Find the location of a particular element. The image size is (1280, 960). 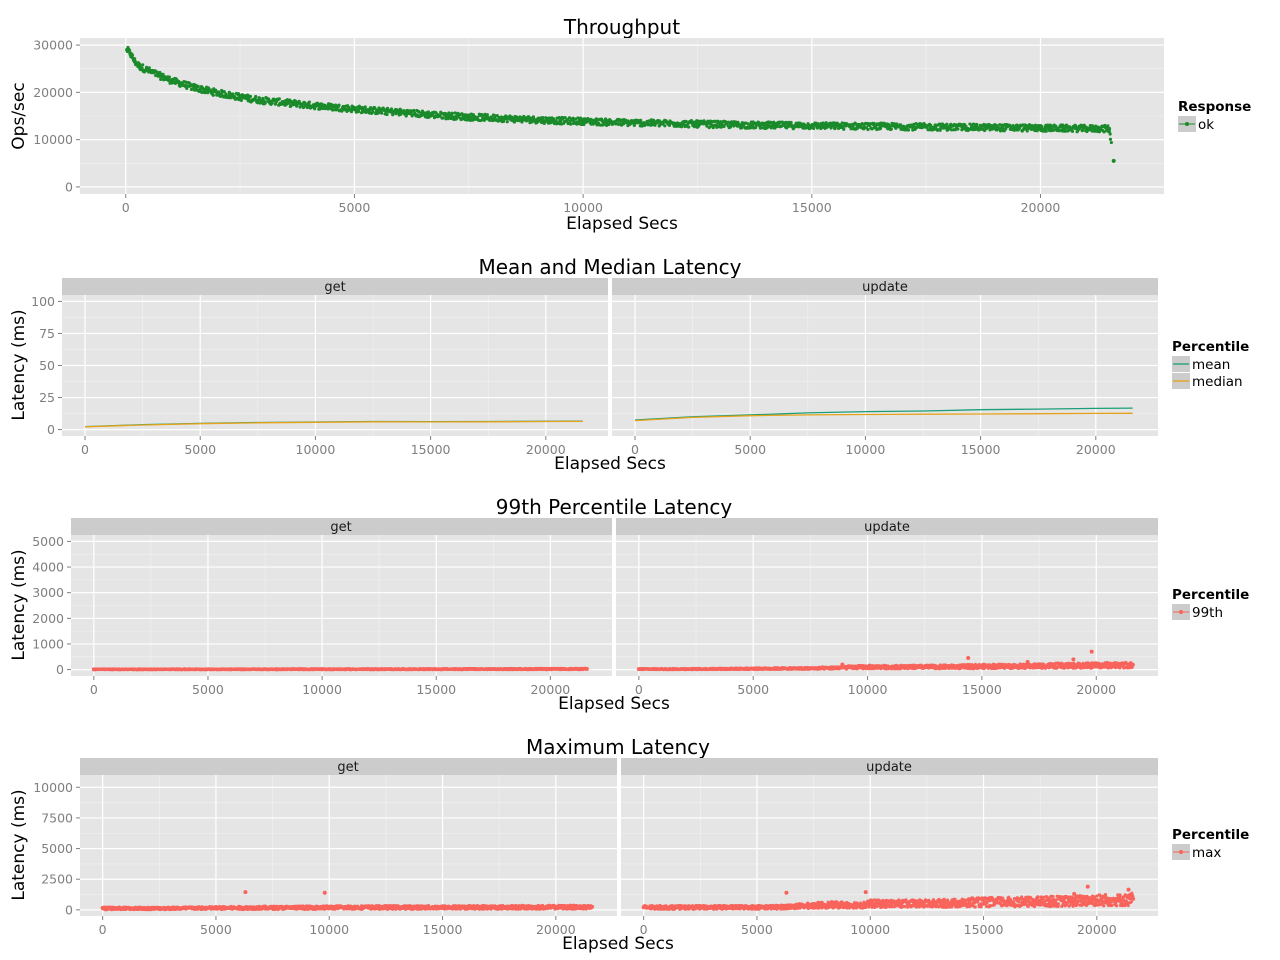

x-tick-label: 0 is located at coordinates (126, 207).